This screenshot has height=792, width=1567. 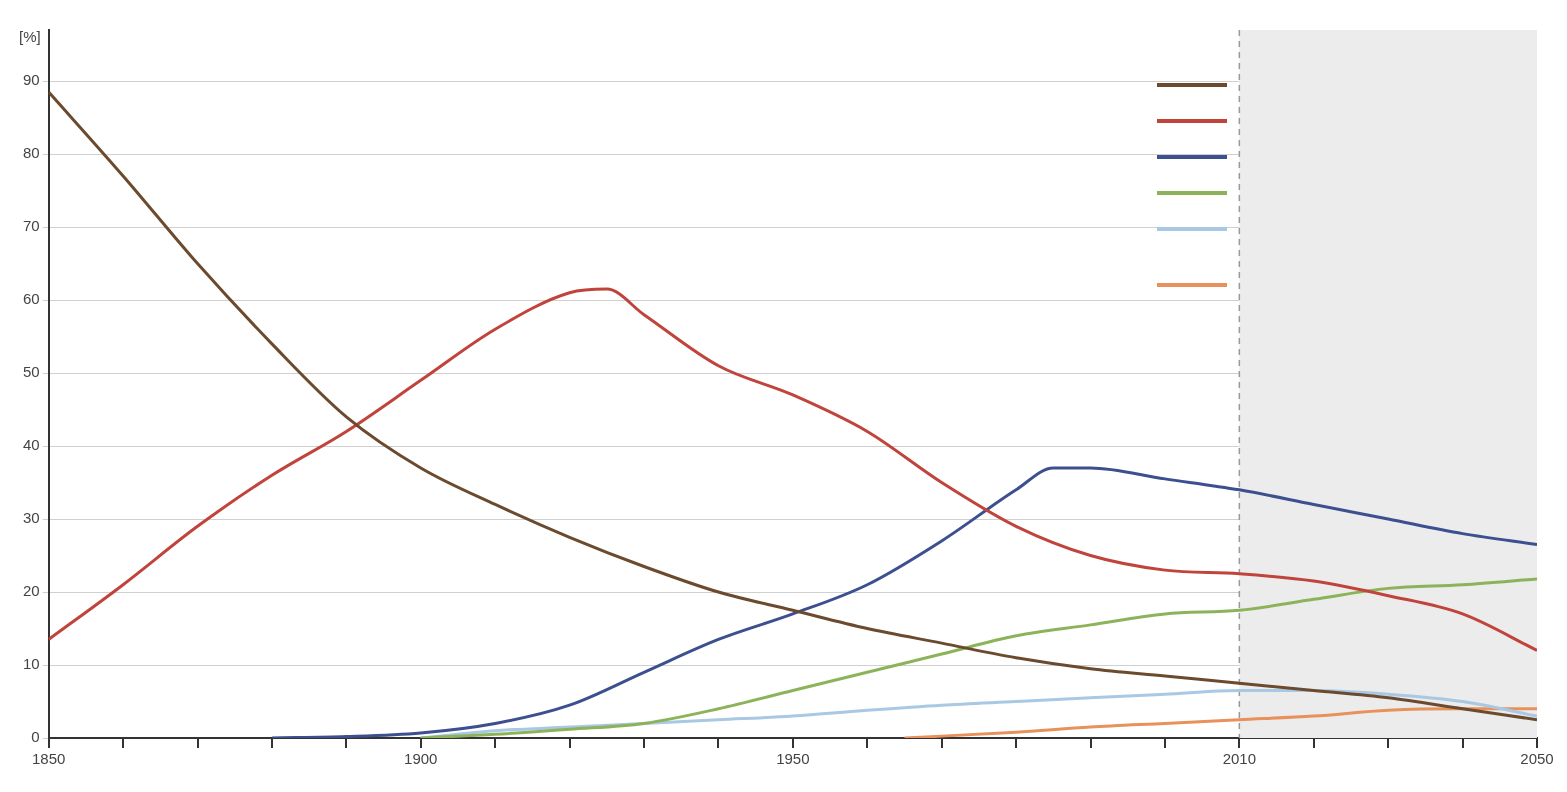 I want to click on x-tick-label: 2050, so click(x=1537, y=759).